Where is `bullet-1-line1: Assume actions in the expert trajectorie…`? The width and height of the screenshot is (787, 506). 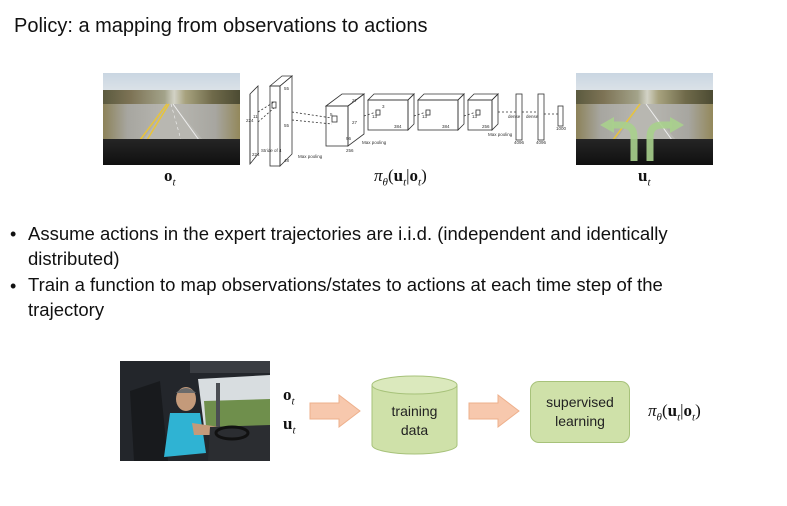
bullet-1-line1: Assume actions in the expert trajectorie… is located at coordinates (348, 233).